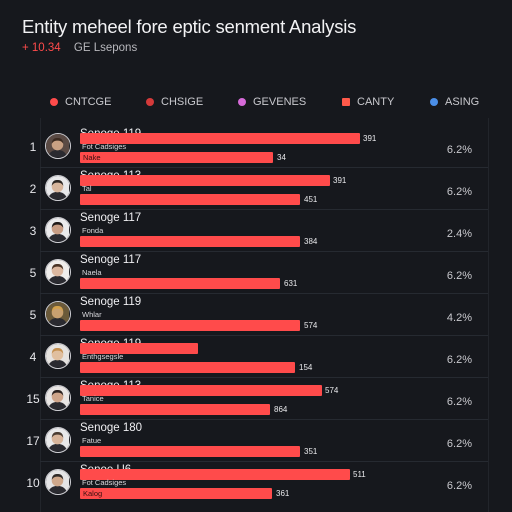  I want to click on entity-secondary-label: Tanice, so click(93, 398).